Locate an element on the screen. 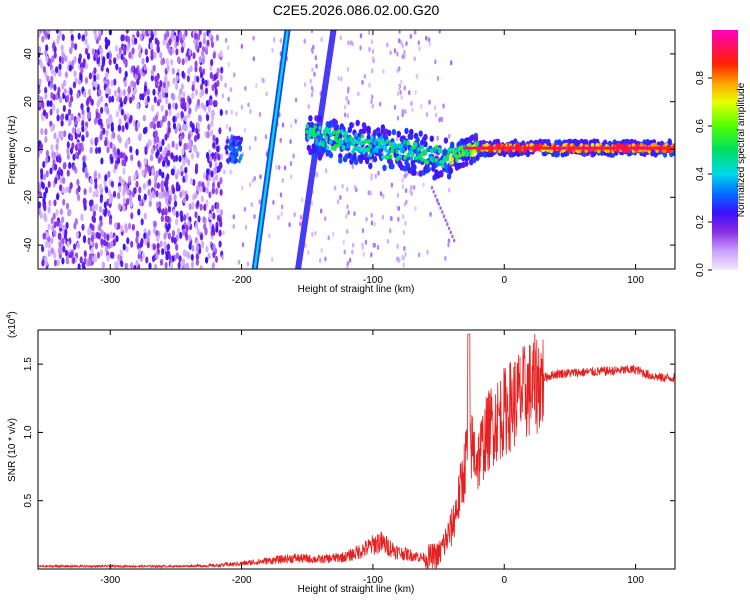 This screenshot has height=600, width=750. spectrogram-xtick-label: -200 is located at coordinates (242, 280).